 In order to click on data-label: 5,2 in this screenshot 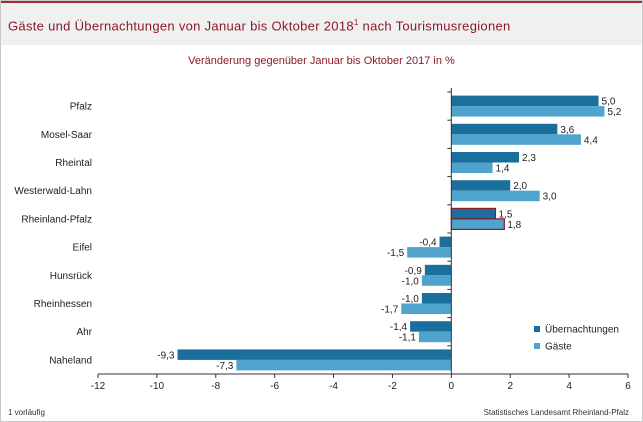, I will do `click(614, 112)`.